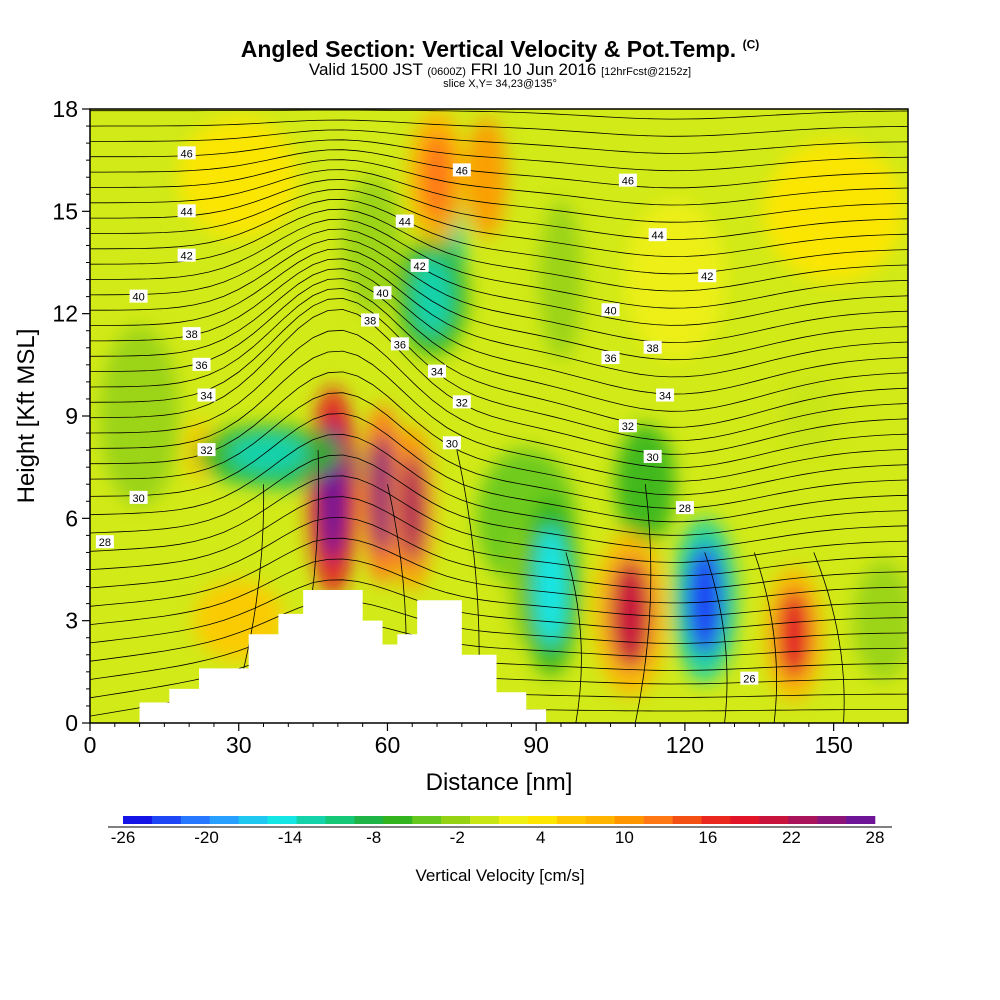  I want to click on contour-label-text: 34, so click(665, 397).